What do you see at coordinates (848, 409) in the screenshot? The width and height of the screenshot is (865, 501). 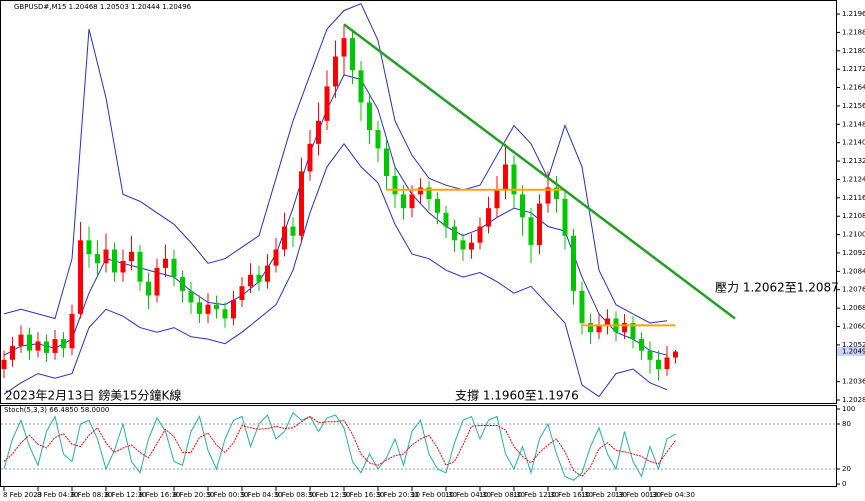 I see `y-tick-label: 100` at bounding box center [848, 409].